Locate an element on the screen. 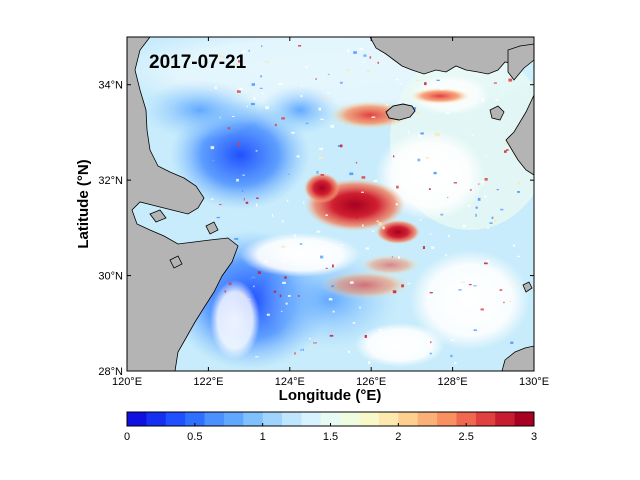 This screenshot has height=480, width=640. date-label: 2017-07-21 is located at coordinates (198, 62).